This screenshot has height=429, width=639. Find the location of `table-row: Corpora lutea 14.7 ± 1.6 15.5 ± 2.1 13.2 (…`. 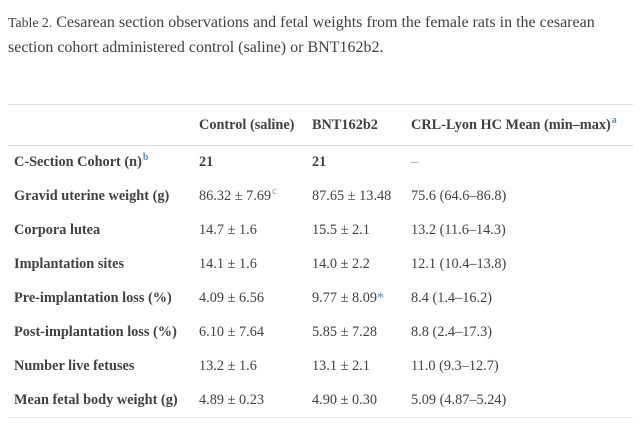

table-row: Corpora lutea 14.7 ± 1.6 15.5 ± 2.1 13.2 (… is located at coordinates (320, 231).